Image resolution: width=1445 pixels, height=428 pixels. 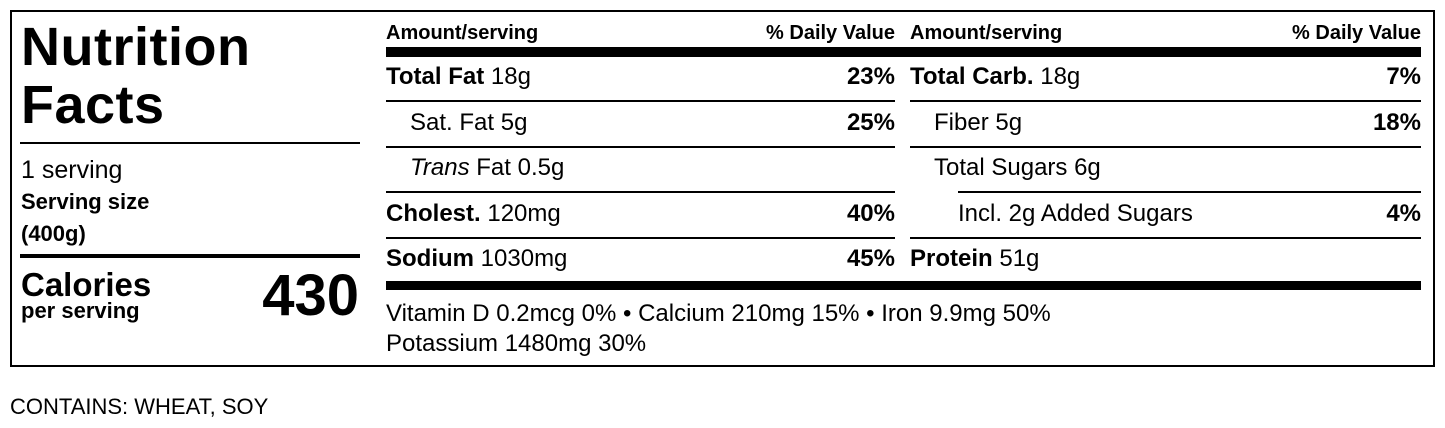 I want to click on nutrient-name: Fat, so click(x=493, y=167).